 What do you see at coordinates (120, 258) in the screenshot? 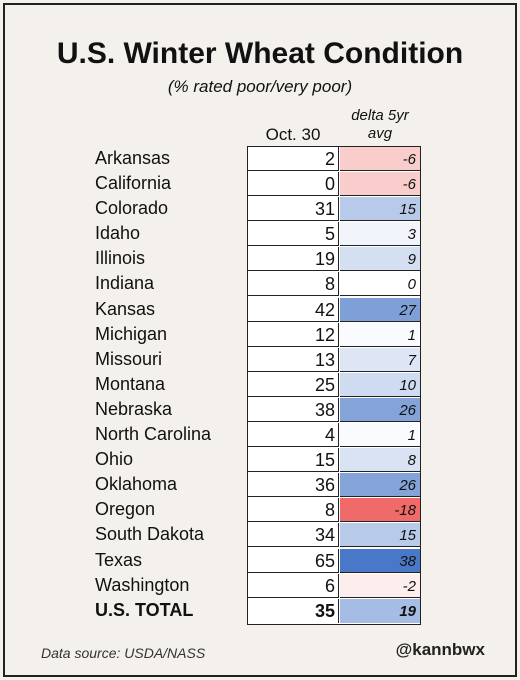
I see `state-label: Illinois` at bounding box center [120, 258].